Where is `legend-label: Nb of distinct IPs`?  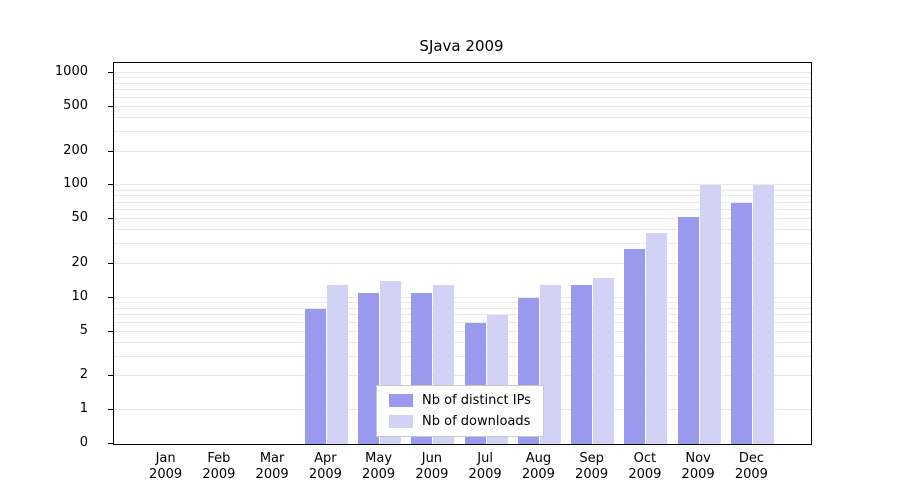
legend-label: Nb of distinct IPs is located at coordinates (476, 400).